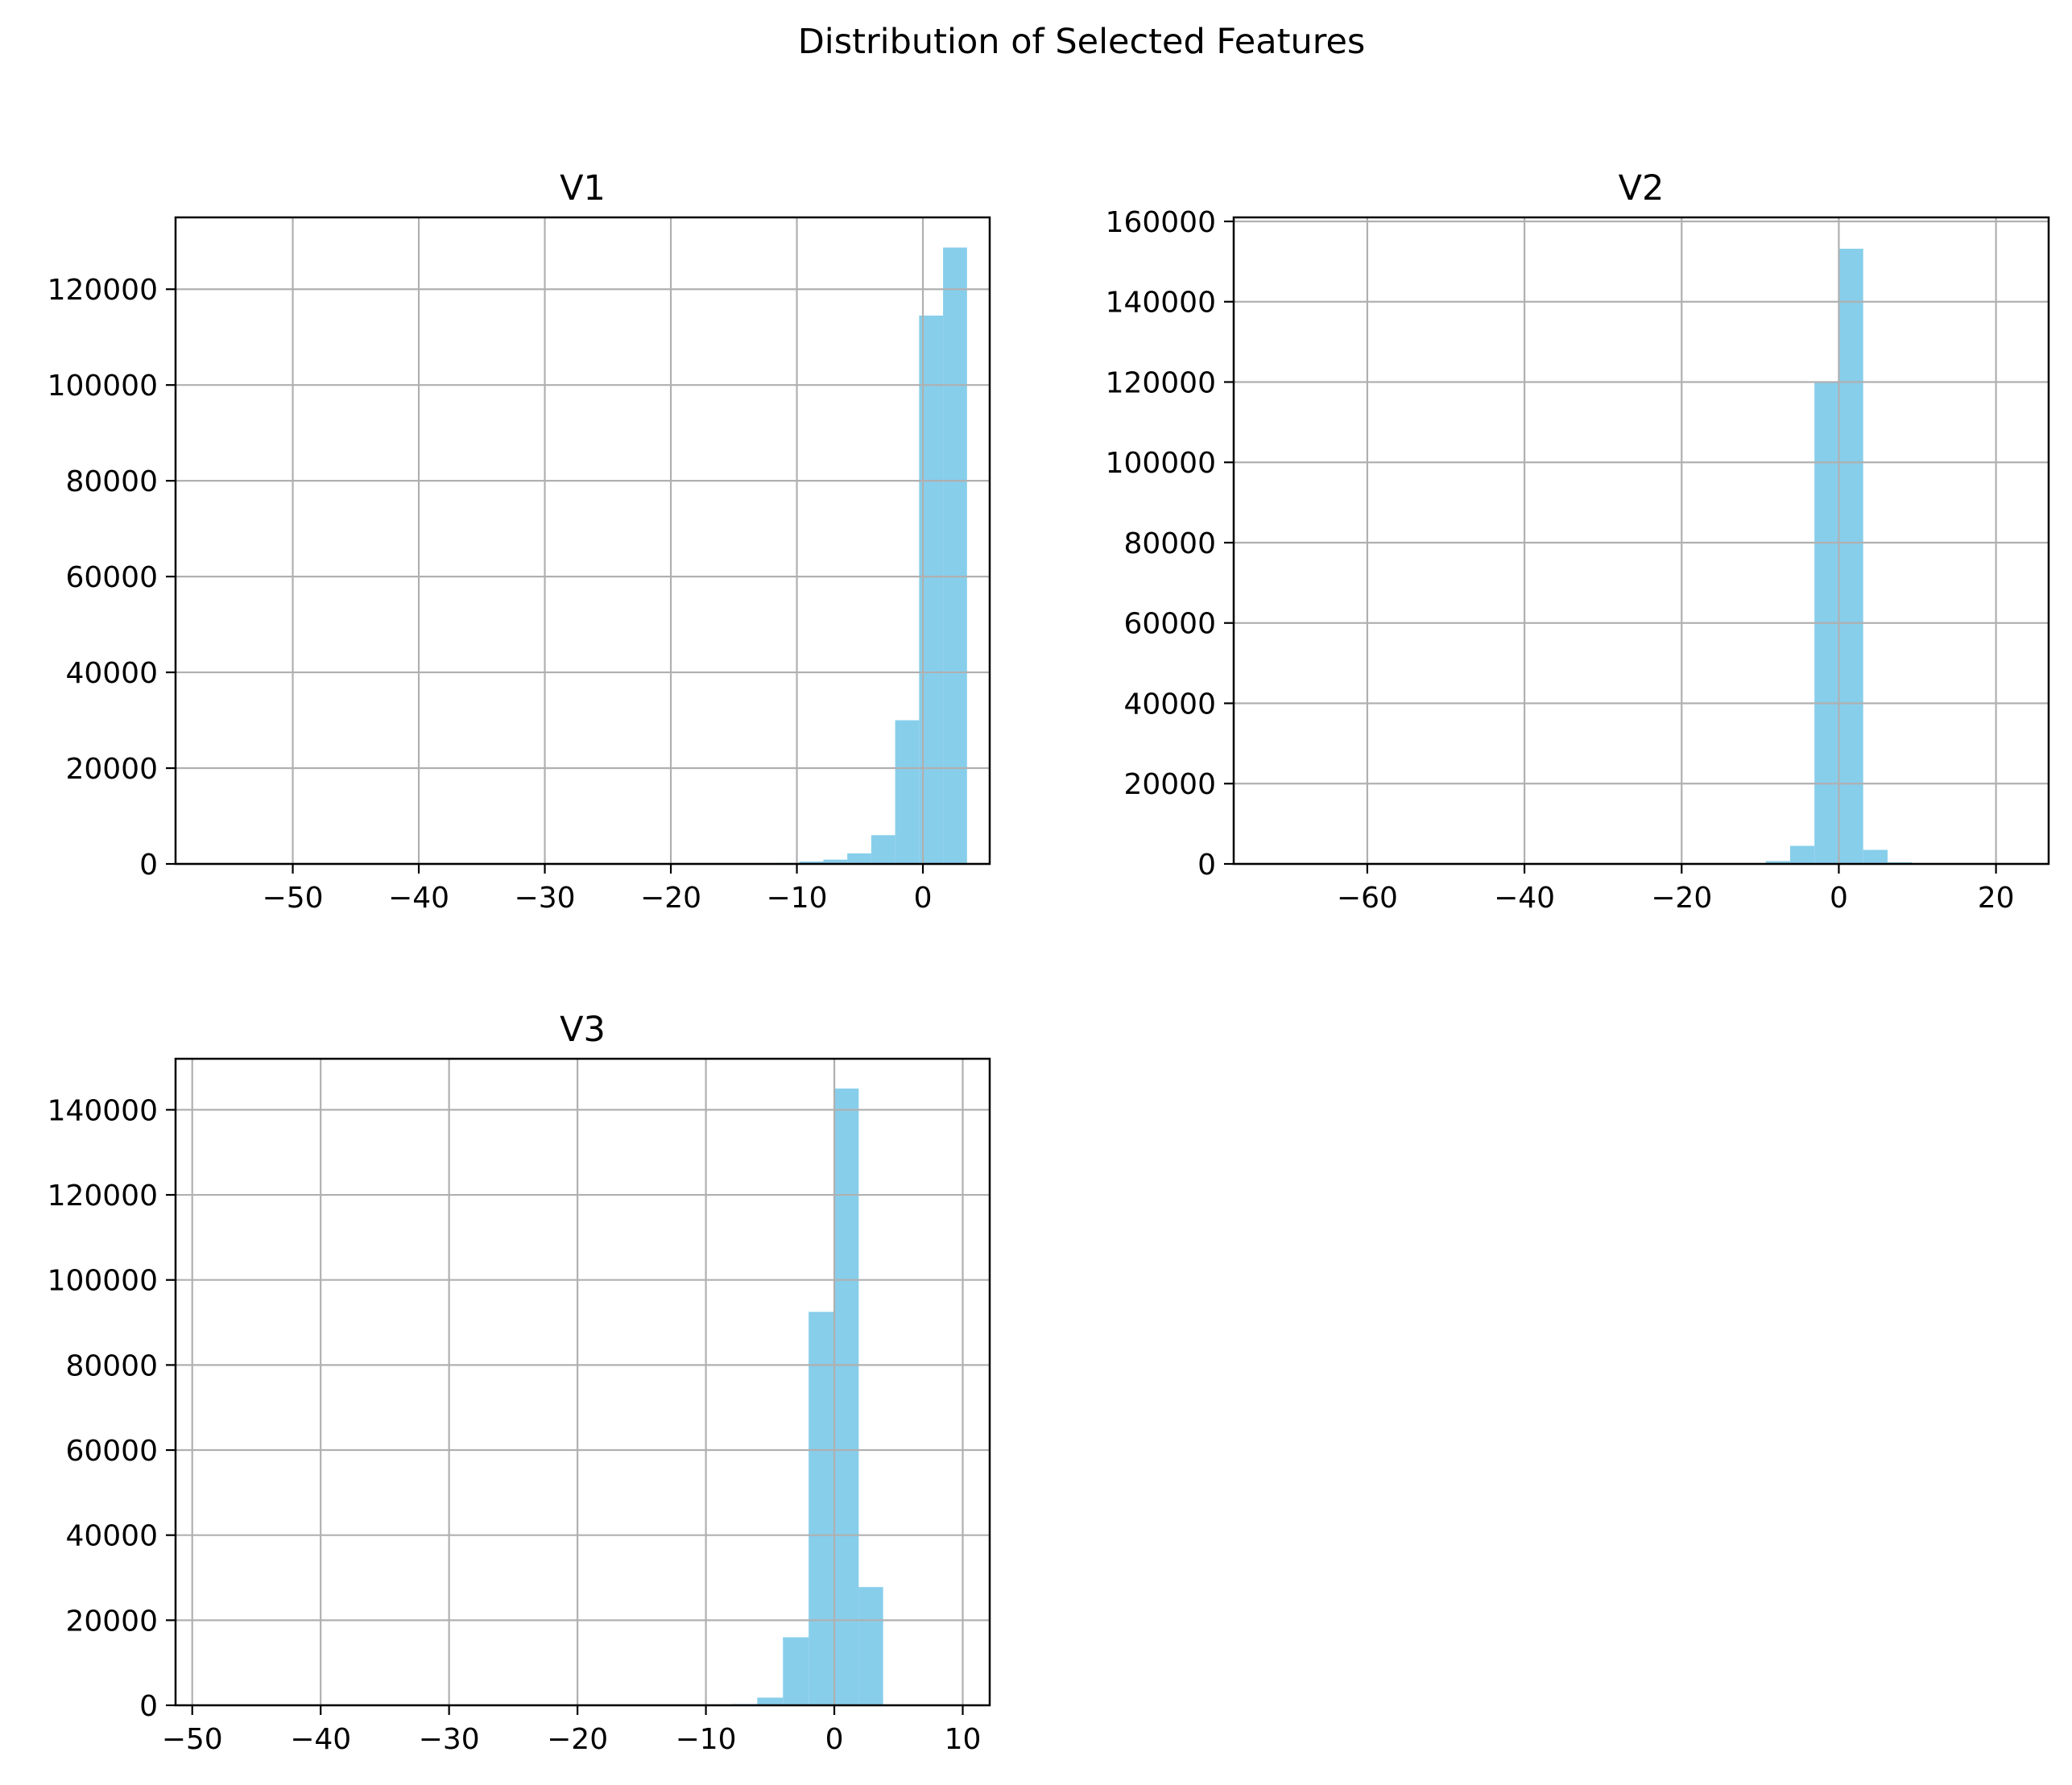 Image resolution: width=2072 pixels, height=1785 pixels. I want to click on x-tick-label: 10, so click(963, 1739).